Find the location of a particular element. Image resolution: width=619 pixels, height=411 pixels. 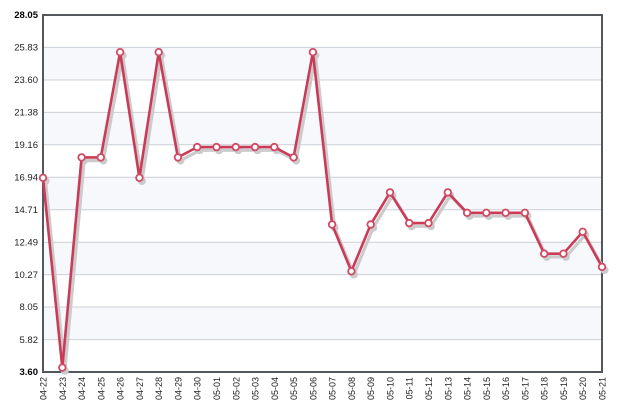

x-tick-label: 04-23 is located at coordinates (63, 388).